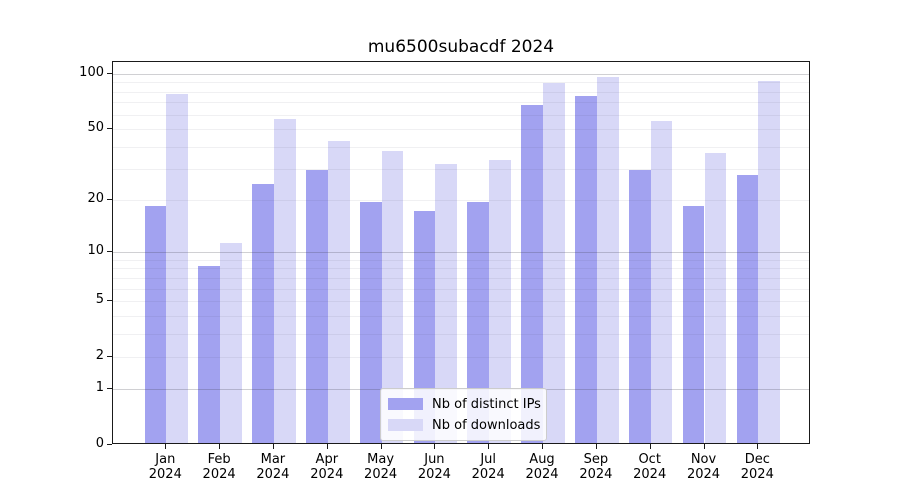  Describe the element at coordinates (434, 467) in the screenshot. I see `x-tick-label-jun: Jun 2024` at that location.